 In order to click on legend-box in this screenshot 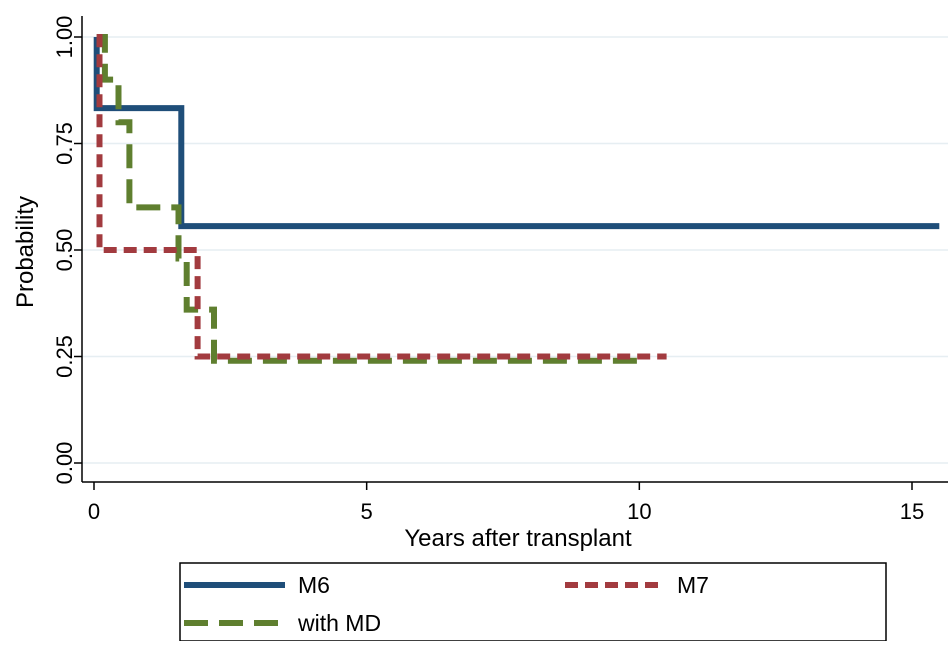, I will do `click(533, 602)`.